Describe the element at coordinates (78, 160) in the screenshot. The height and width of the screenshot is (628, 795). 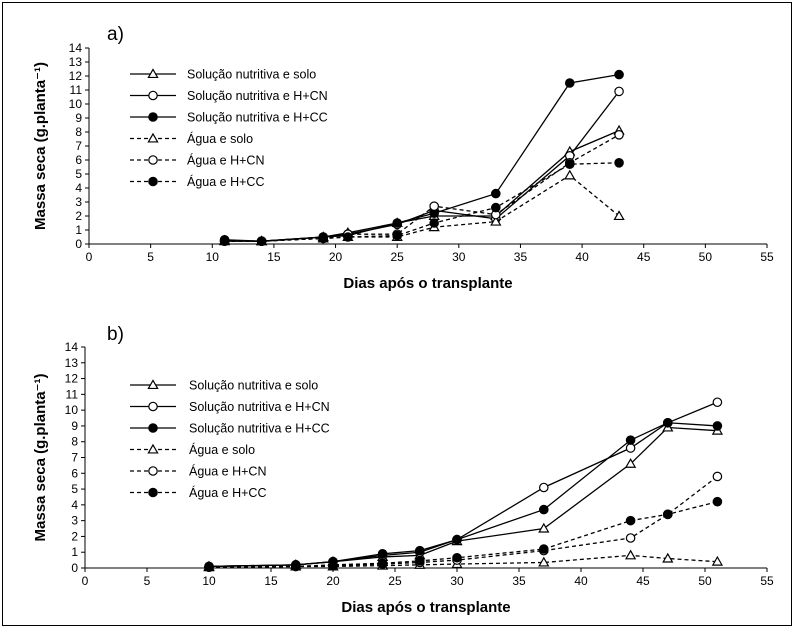
I see `panel-a-y-tick-label: 6` at that location.